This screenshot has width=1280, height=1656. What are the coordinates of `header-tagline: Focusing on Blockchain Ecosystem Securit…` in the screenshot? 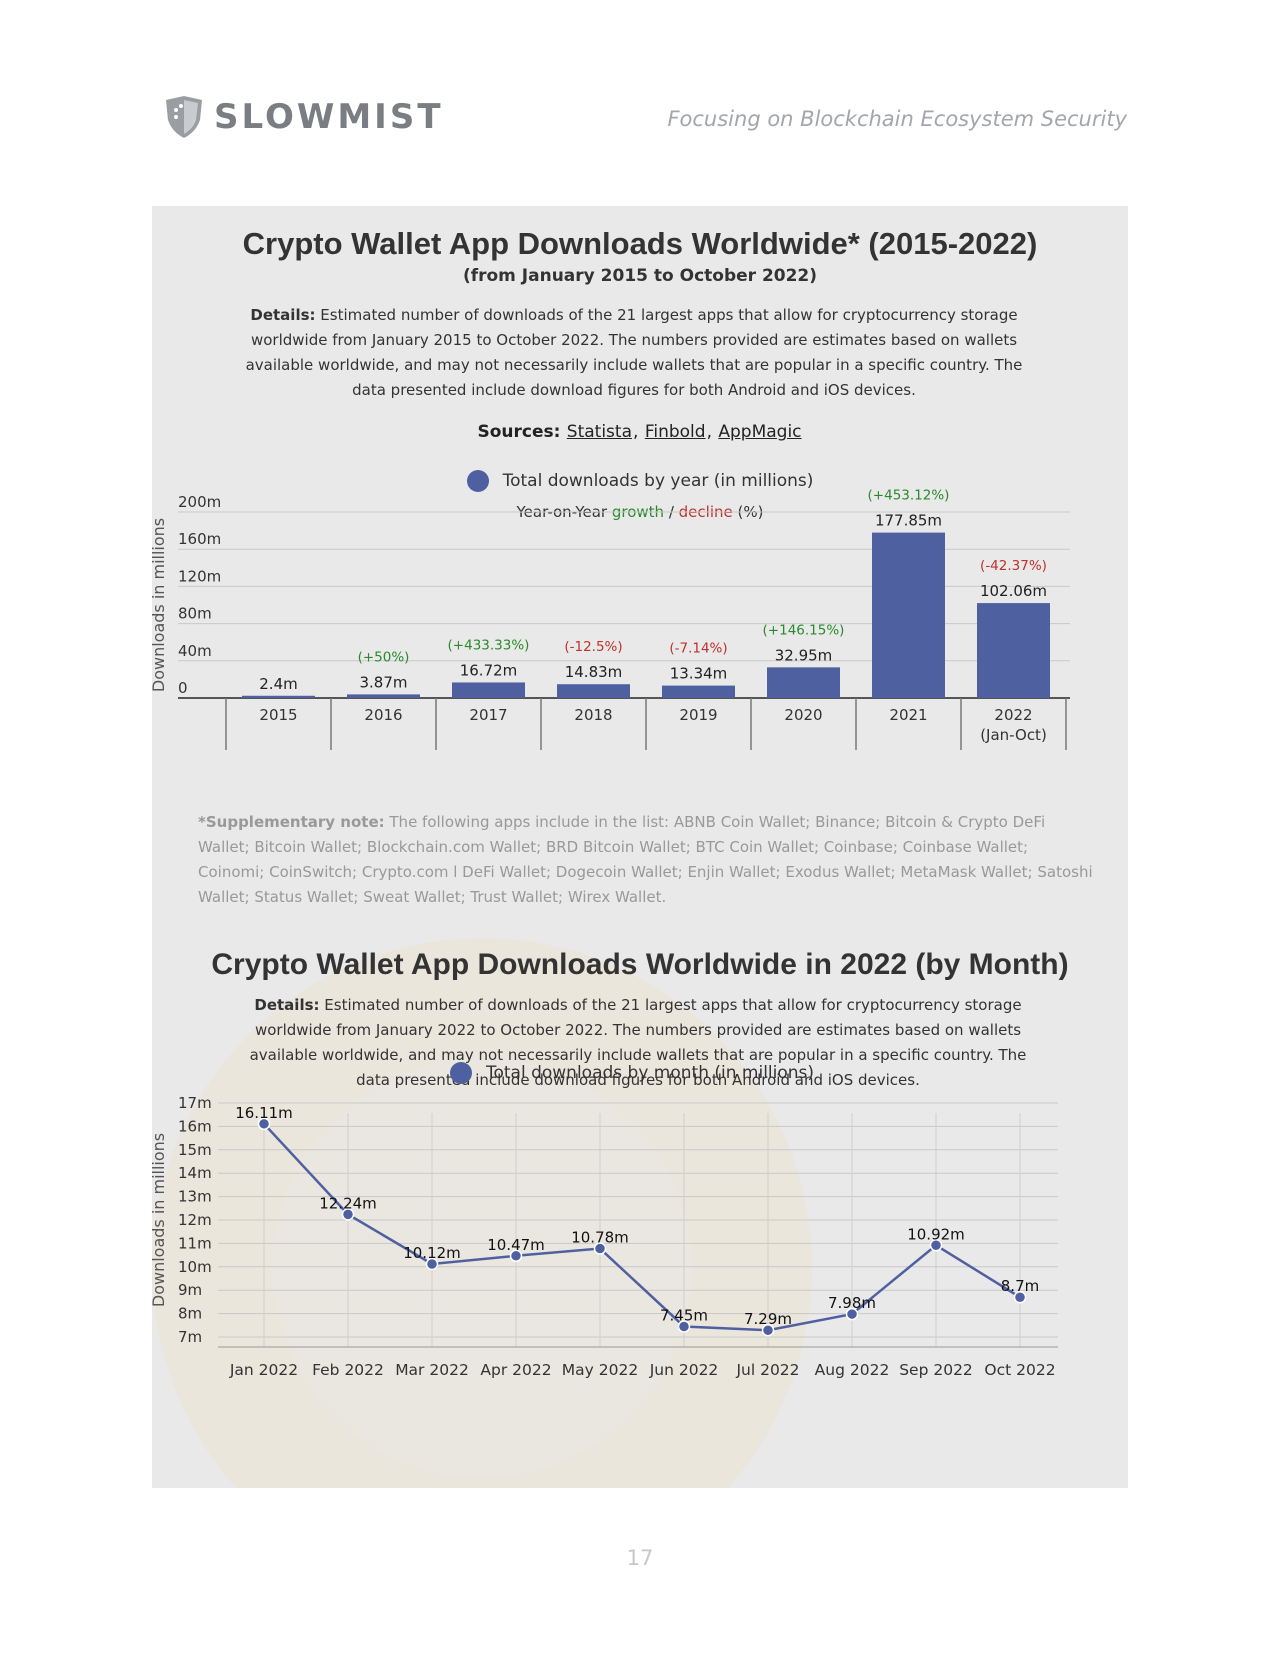 It's located at (897, 119).